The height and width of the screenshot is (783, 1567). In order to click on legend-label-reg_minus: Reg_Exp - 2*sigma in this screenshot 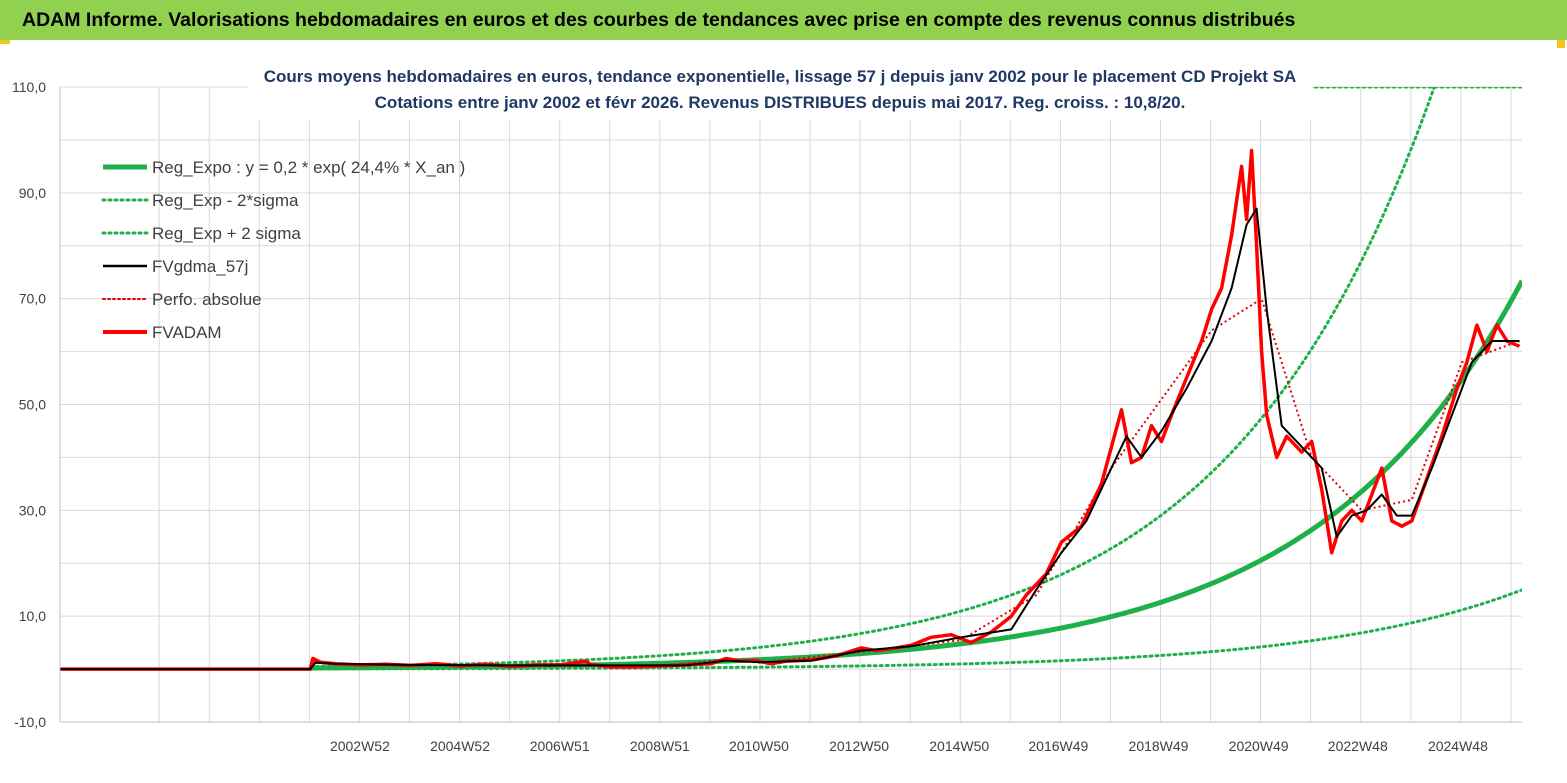, I will do `click(225, 200)`.